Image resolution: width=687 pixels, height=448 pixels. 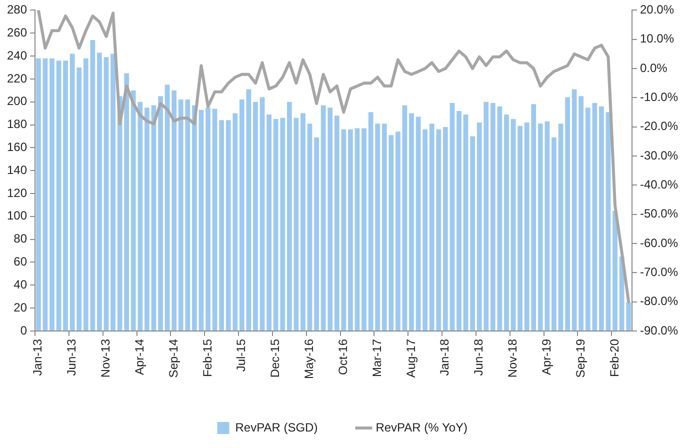 What do you see at coordinates (275, 358) in the screenshot?
I see `x-tick-label: Dec-15` at bounding box center [275, 358].